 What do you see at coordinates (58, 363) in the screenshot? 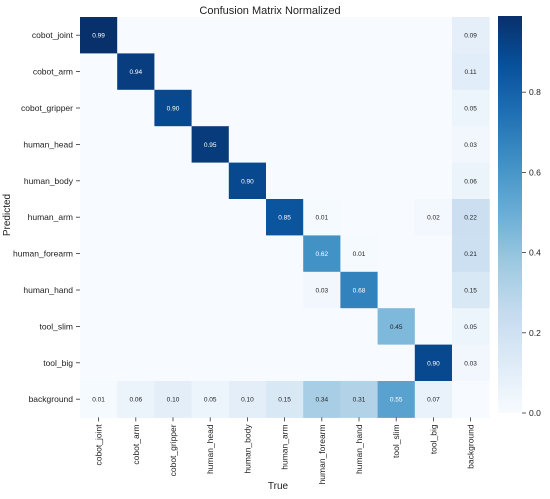
I see `y-tick-label: tool_big` at bounding box center [58, 363].